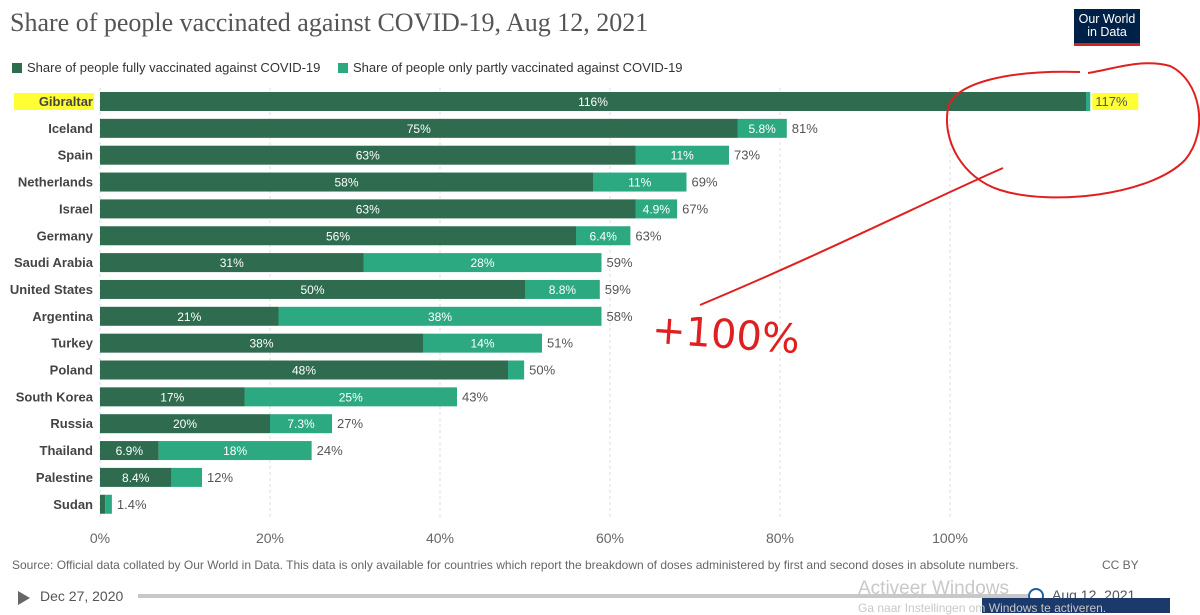 This screenshot has width=1200, height=615. Describe the element at coordinates (304, 371) in the screenshot. I see `data-label-full: 48%` at that location.